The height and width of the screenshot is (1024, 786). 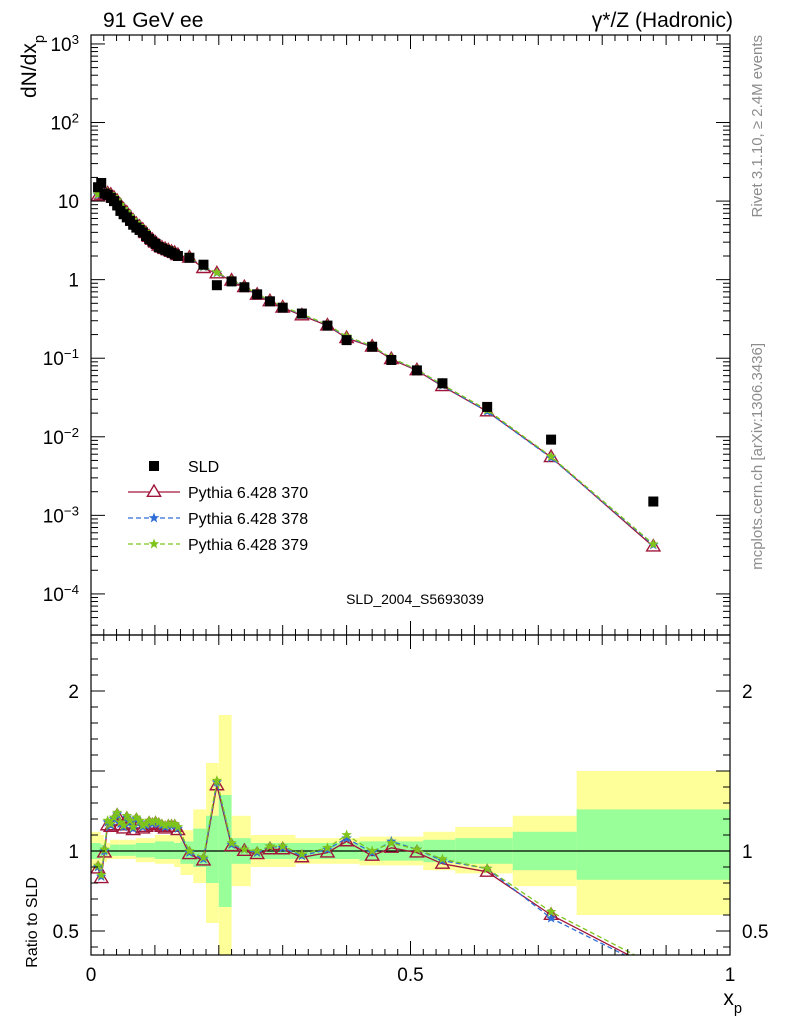 I want to click on ratio-y-tick-label: 2, so click(x=73, y=692).